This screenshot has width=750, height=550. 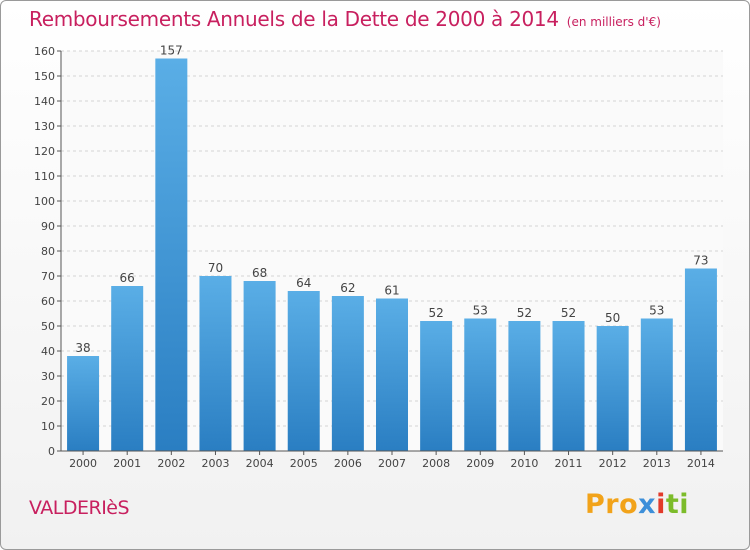 What do you see at coordinates (48, 376) in the screenshot?
I see `y-tick-label: 30` at bounding box center [48, 376].